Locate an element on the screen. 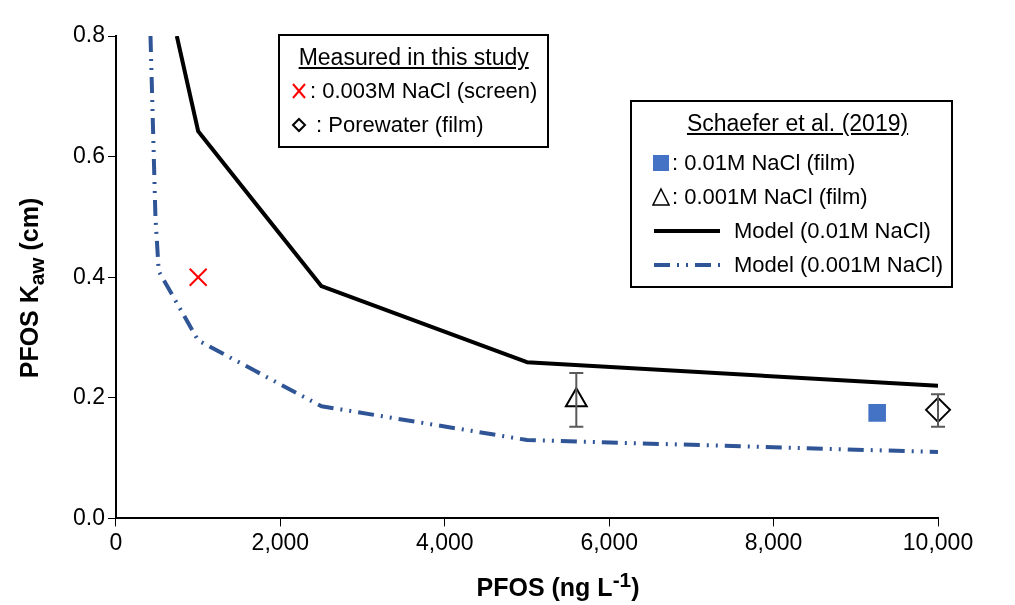 This screenshot has width=1015, height=605. legend-title: Measured in this study is located at coordinates (413, 57).